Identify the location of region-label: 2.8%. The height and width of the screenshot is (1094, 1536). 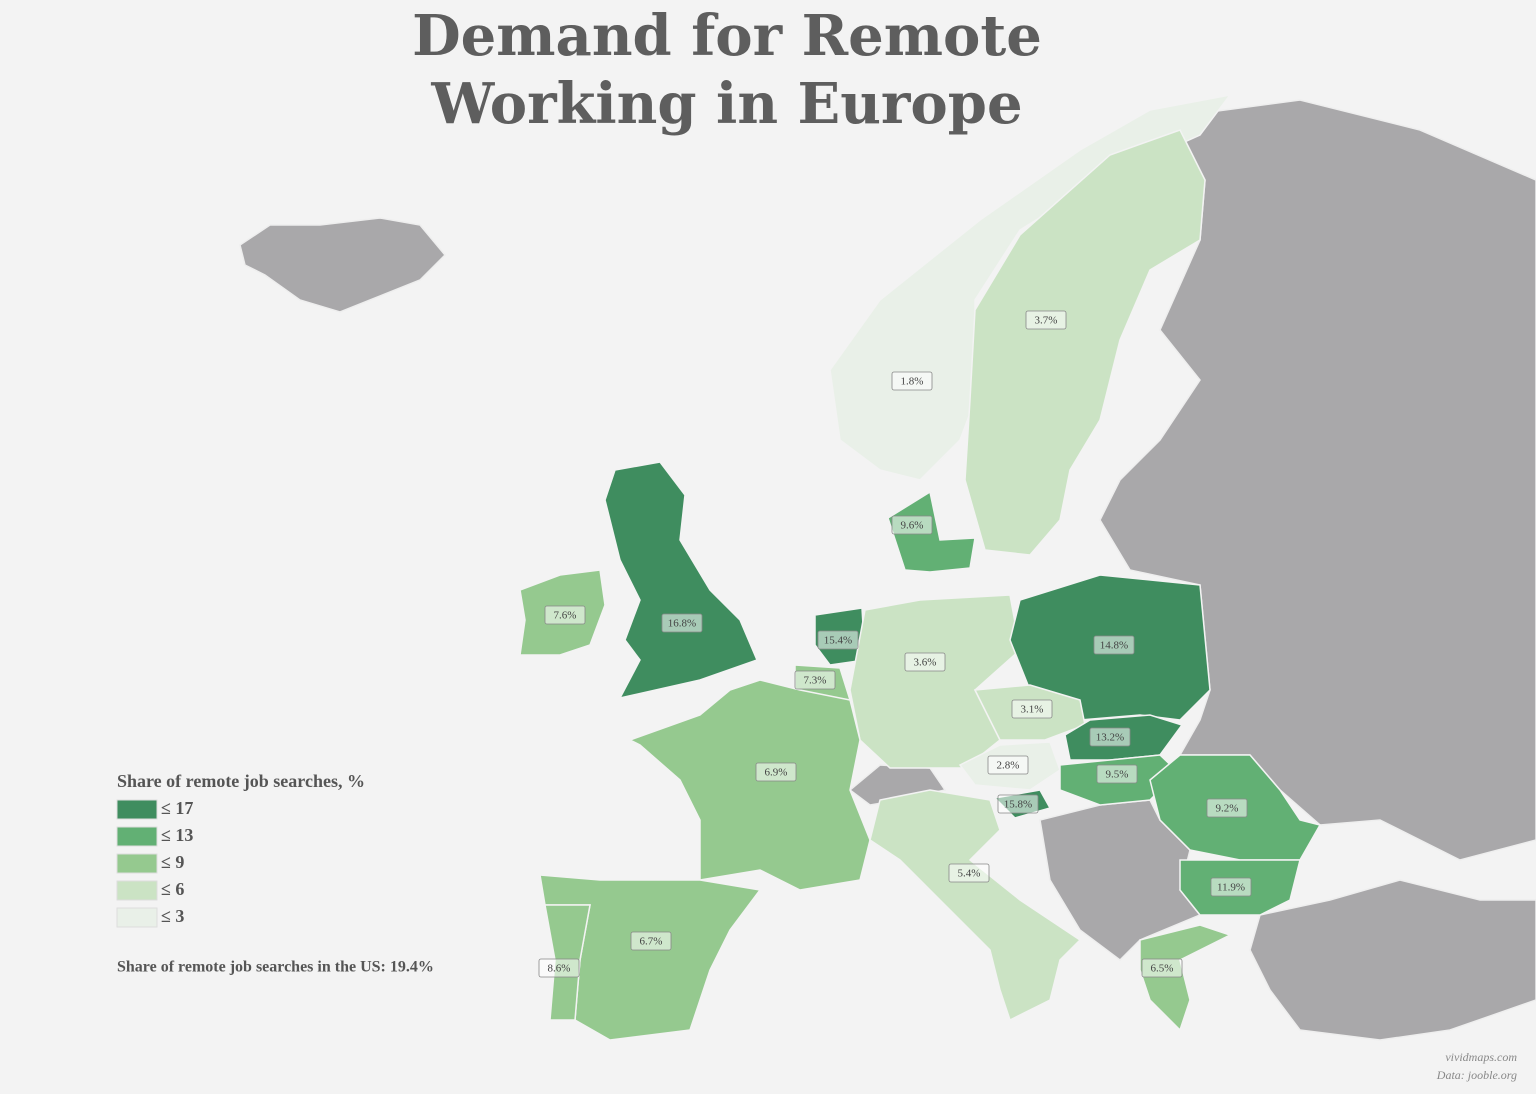
(1008, 766).